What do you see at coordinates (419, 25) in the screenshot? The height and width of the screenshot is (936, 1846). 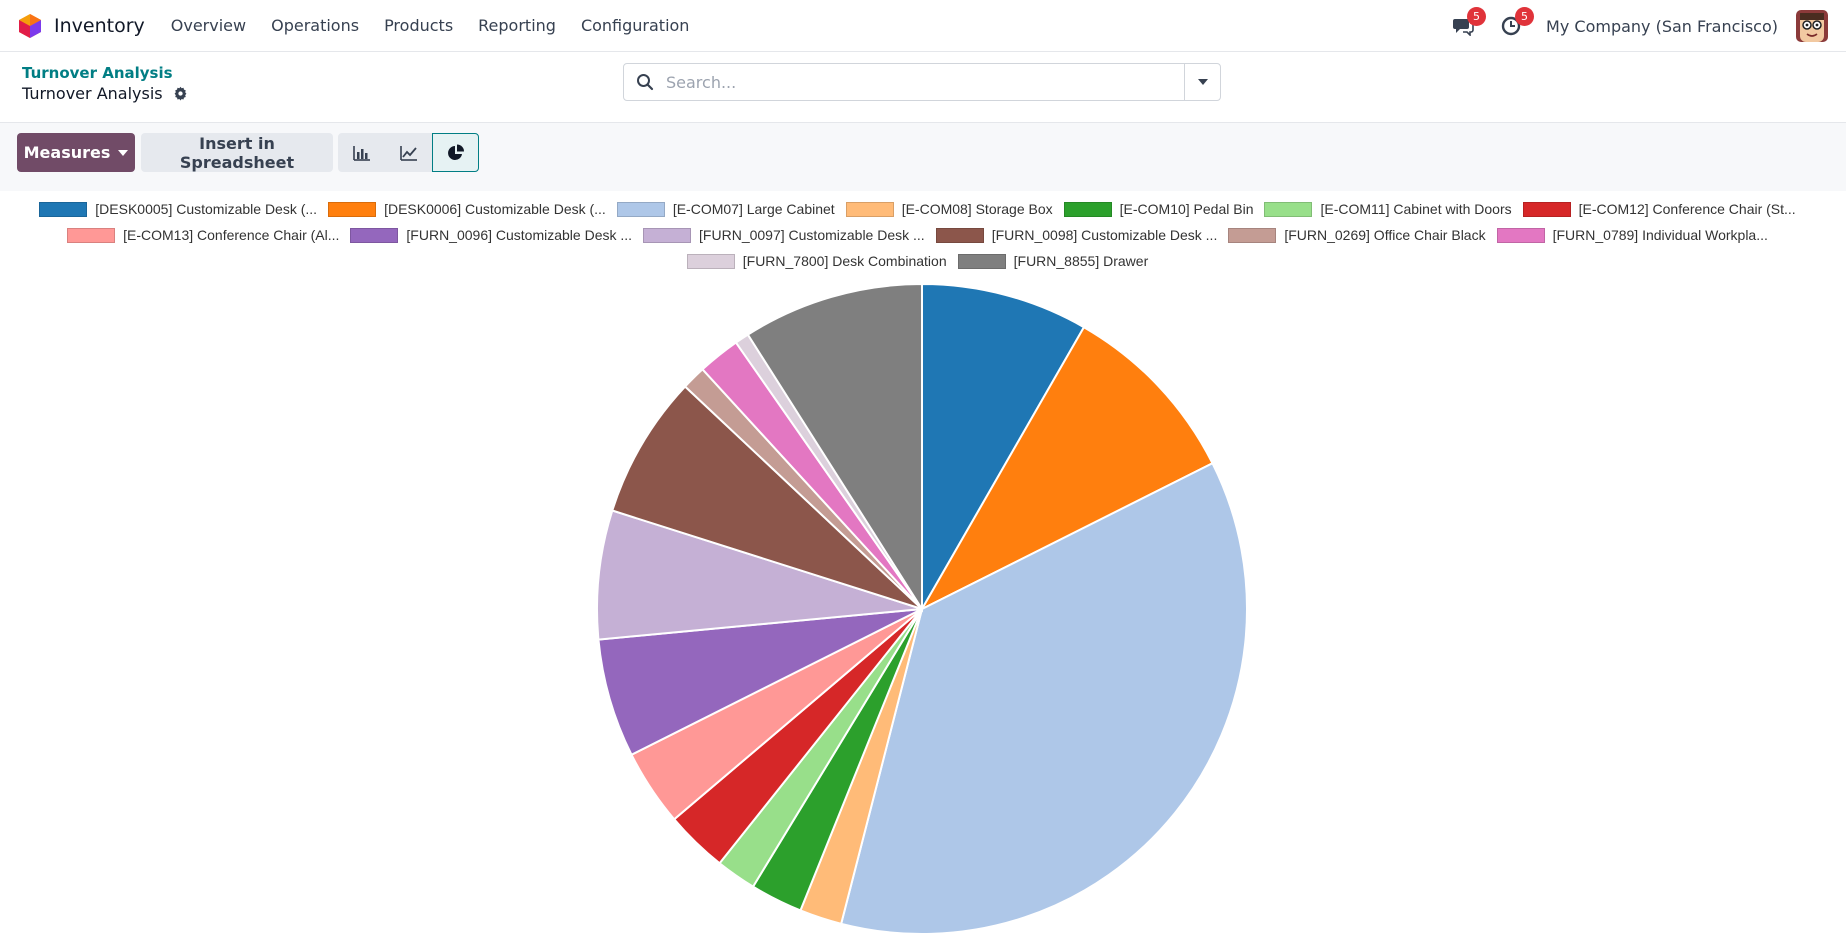 I see `nav-products: Products` at bounding box center [419, 25].